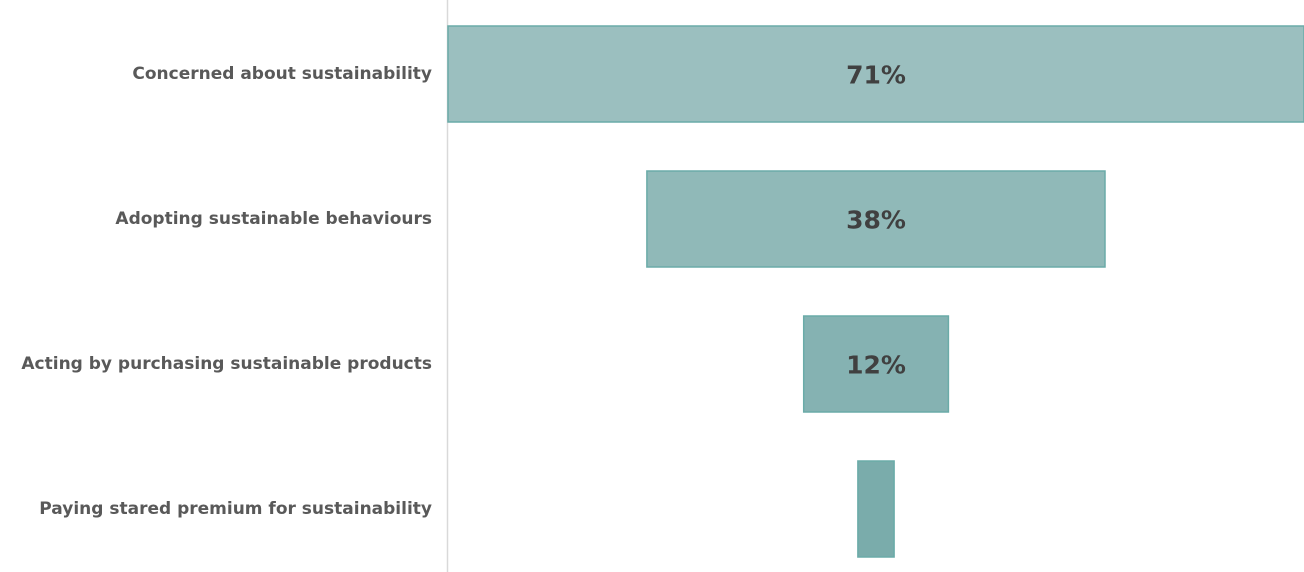 The image size is (1304, 572). What do you see at coordinates (273, 219) in the screenshot?
I see `category-label-2: Adopting sustainable behaviours` at bounding box center [273, 219].